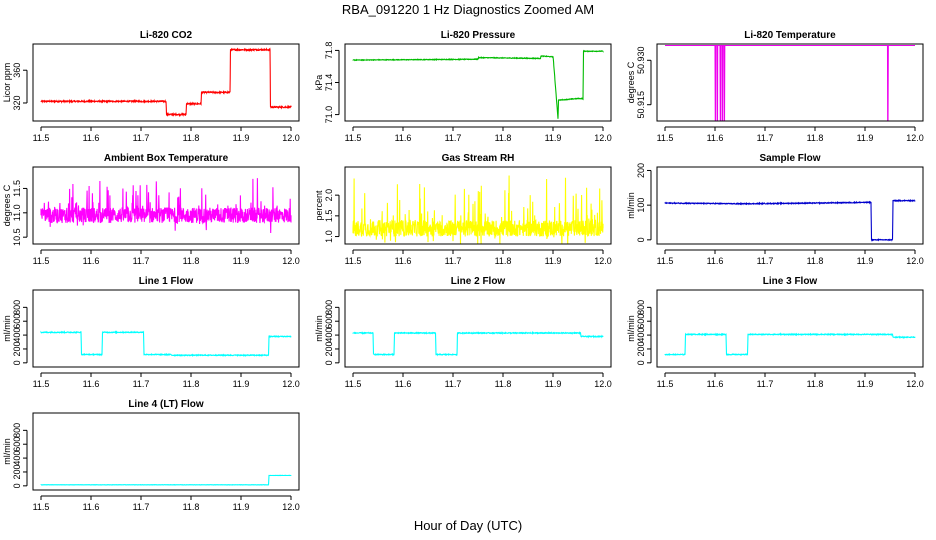  Describe the element at coordinates (631, 82) in the screenshot. I see `y-axis-label: degrees C` at that location.